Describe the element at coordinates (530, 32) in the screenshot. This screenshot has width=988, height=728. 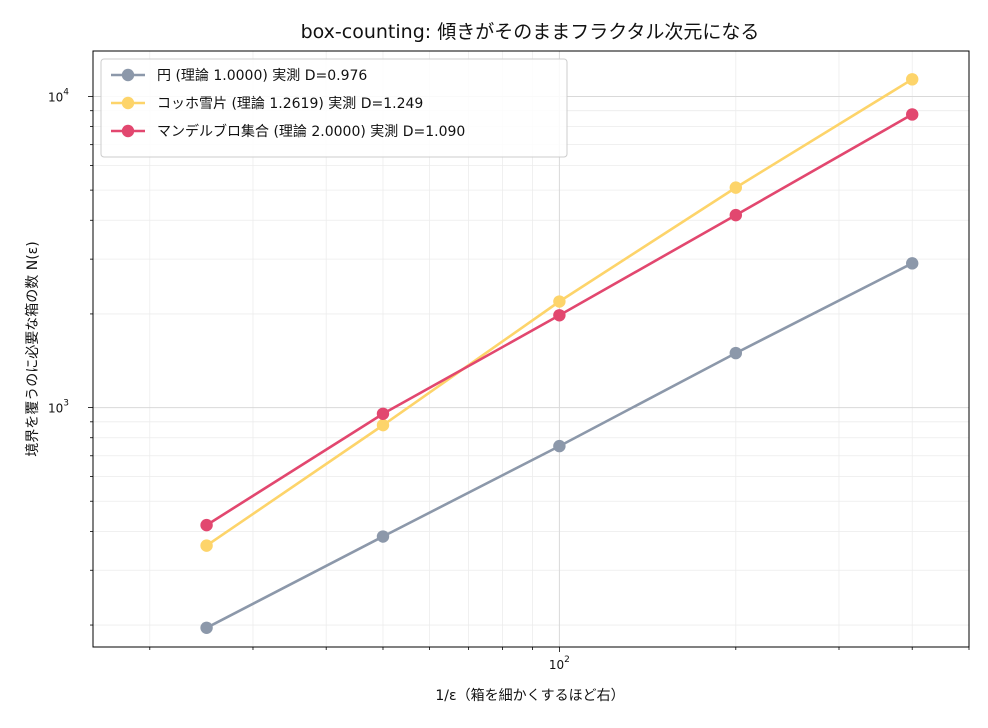
I see `chart-title: box-counting: 傾きがそのままフラクタル次元になる` at that location.